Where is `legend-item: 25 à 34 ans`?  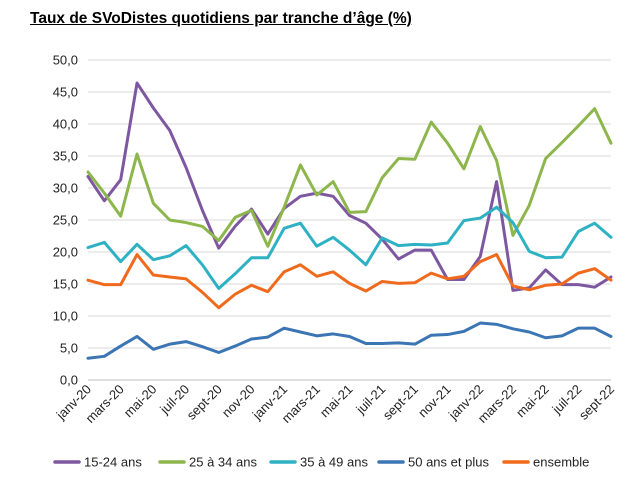 legend-item: 25 à 34 ans is located at coordinates (207, 462).